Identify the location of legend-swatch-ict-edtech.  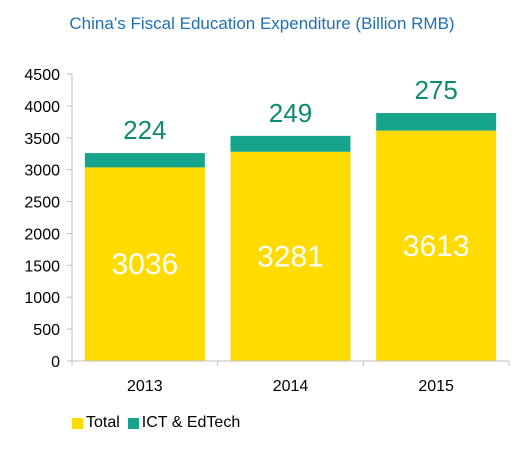
(133, 423).